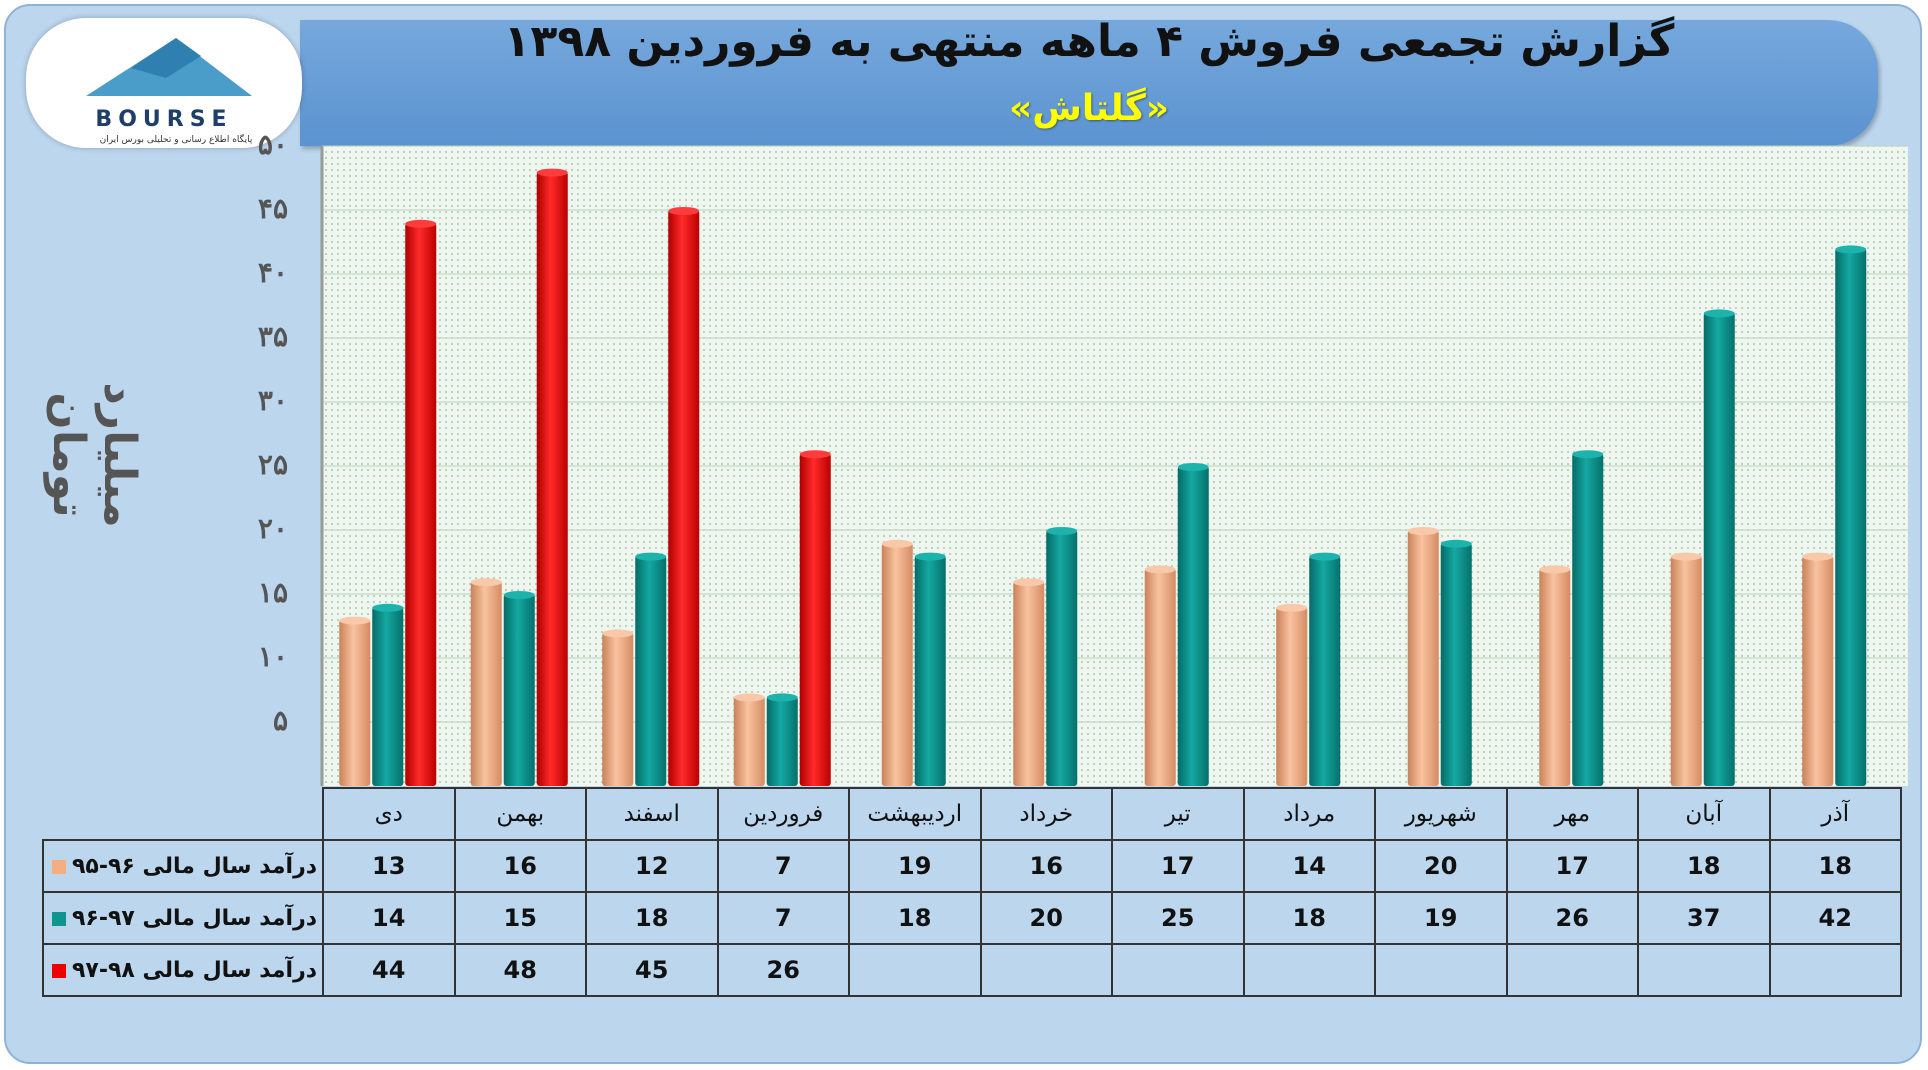 This screenshot has width=1928, height=1070. Describe the element at coordinates (272, 528) in the screenshot. I see `y-tick-label: ۲۰` at that location.